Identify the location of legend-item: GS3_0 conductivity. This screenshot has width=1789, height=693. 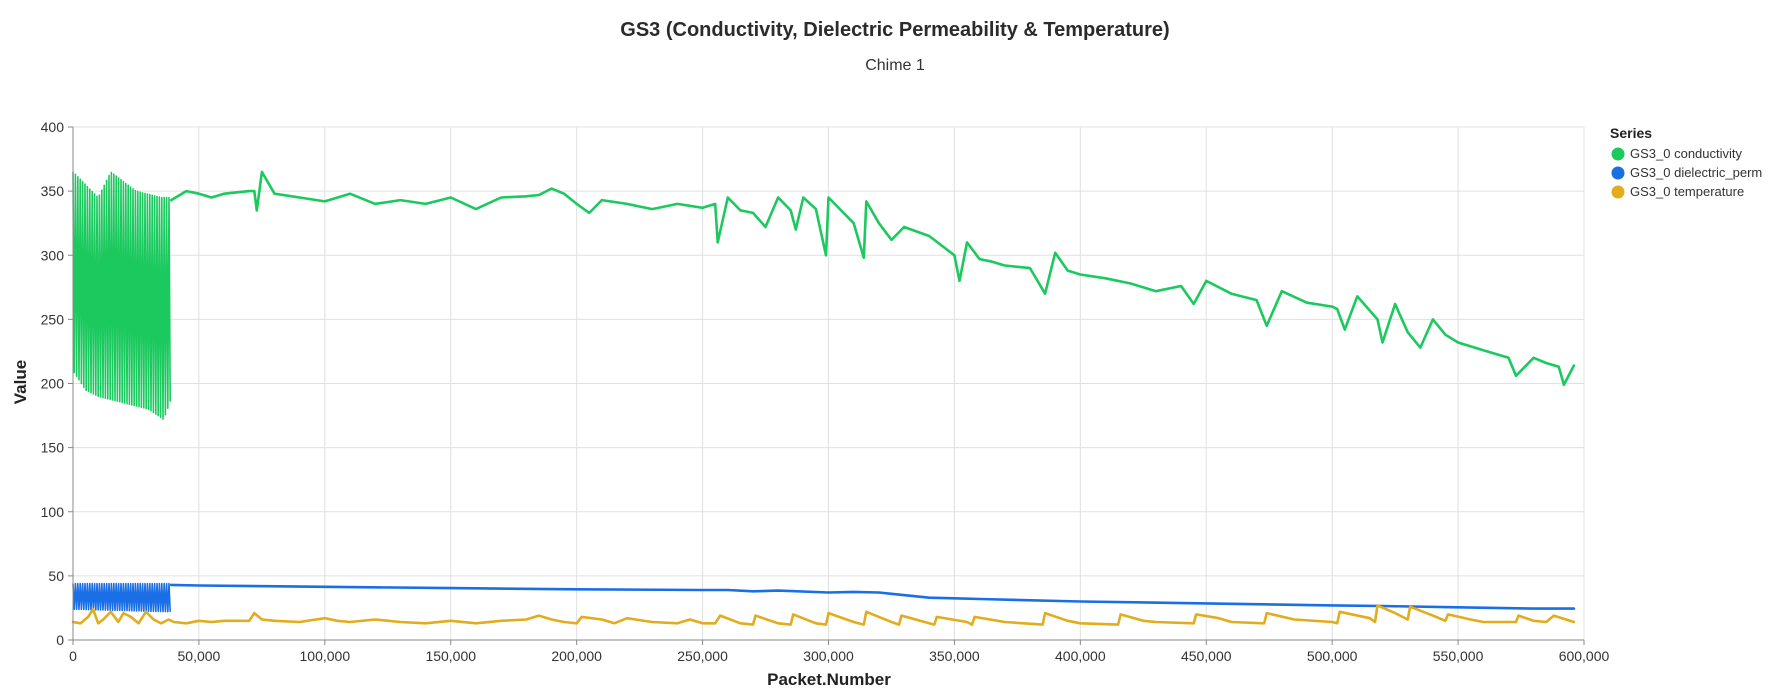
(1677, 153).